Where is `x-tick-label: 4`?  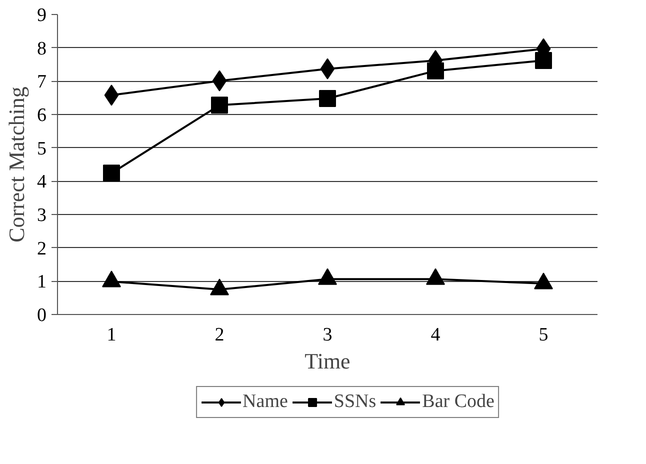
x-tick-label: 4 is located at coordinates (435, 335).